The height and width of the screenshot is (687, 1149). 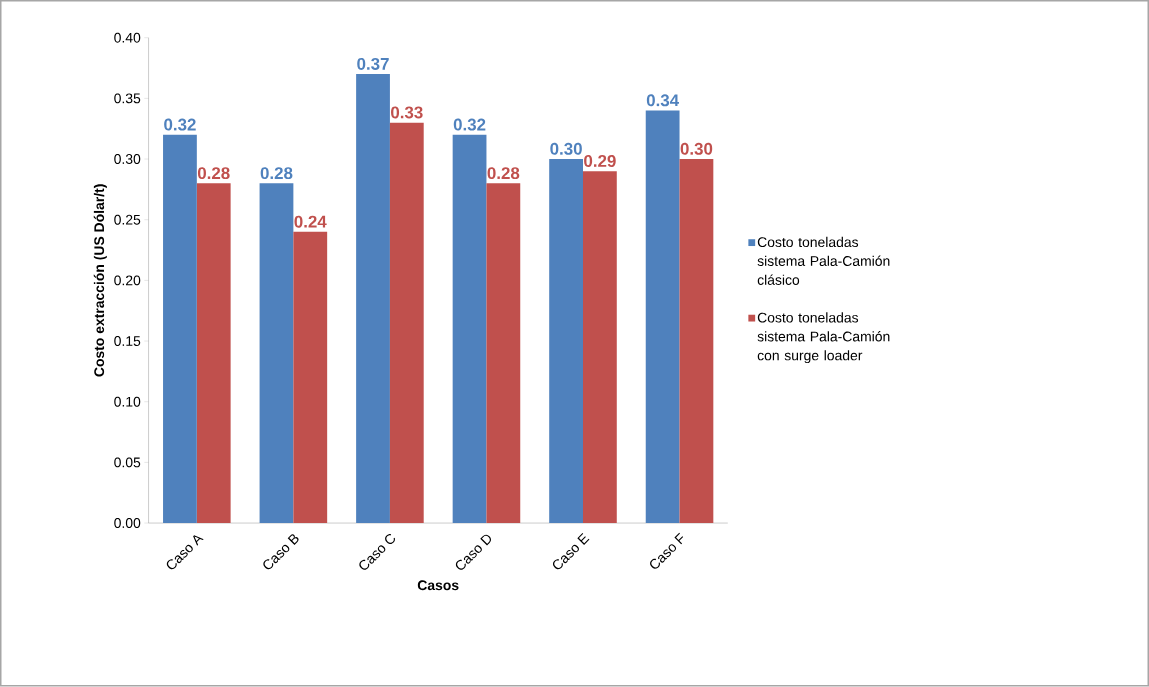 I want to click on data-label: 0.24, so click(x=310, y=221).